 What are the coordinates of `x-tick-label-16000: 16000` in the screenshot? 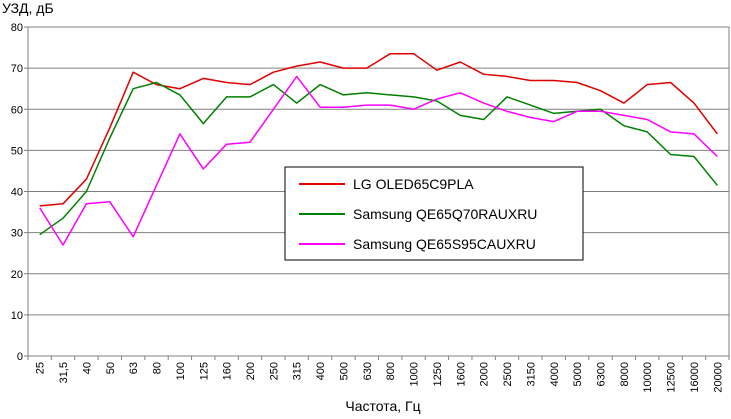 It's located at (695, 377).